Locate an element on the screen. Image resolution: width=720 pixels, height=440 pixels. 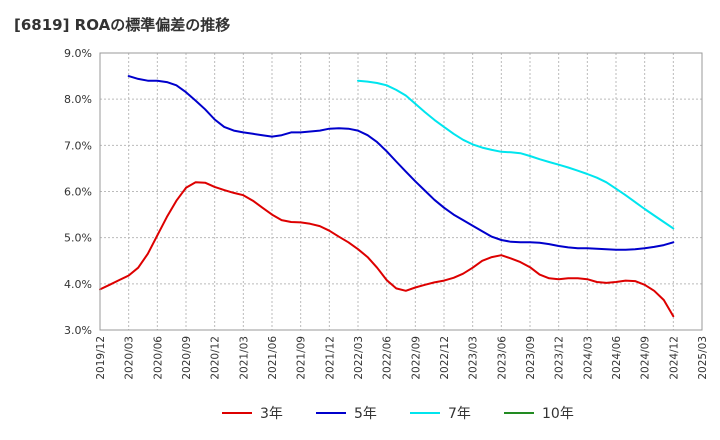
x-tick-label: 2024/09 is located at coordinates (646, 358).